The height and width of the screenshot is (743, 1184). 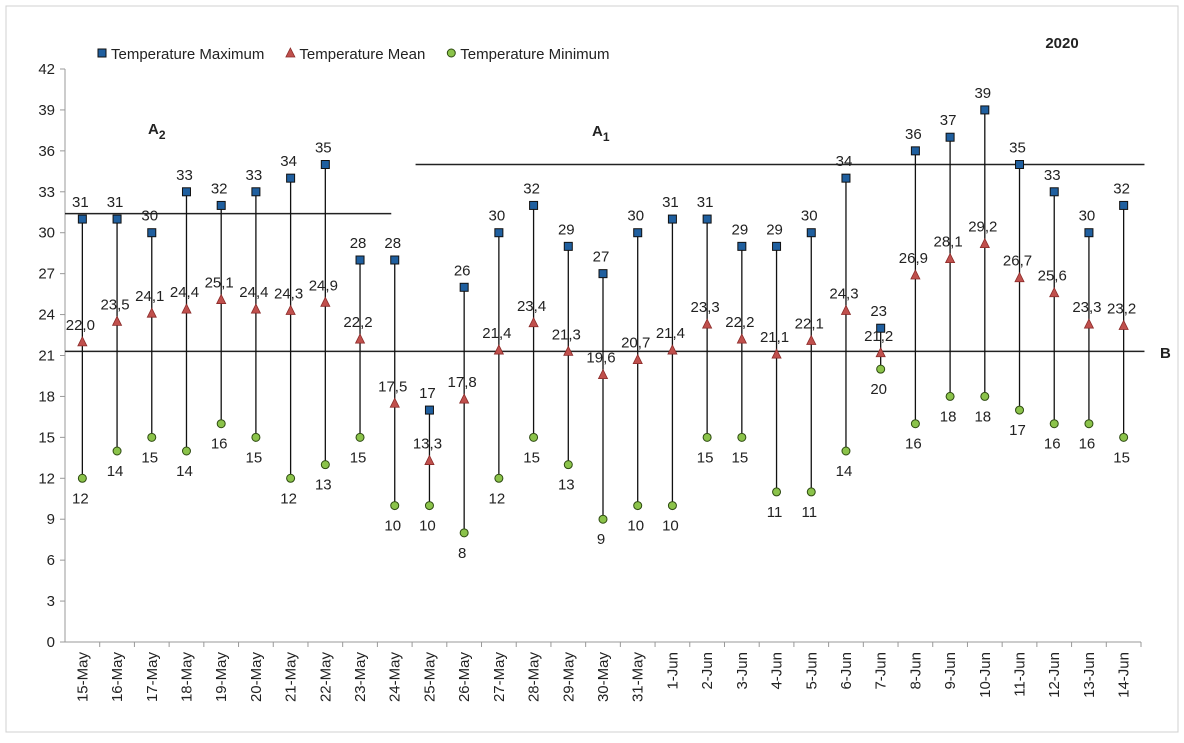 I want to click on y-tick-label: 0, so click(x=51, y=642).